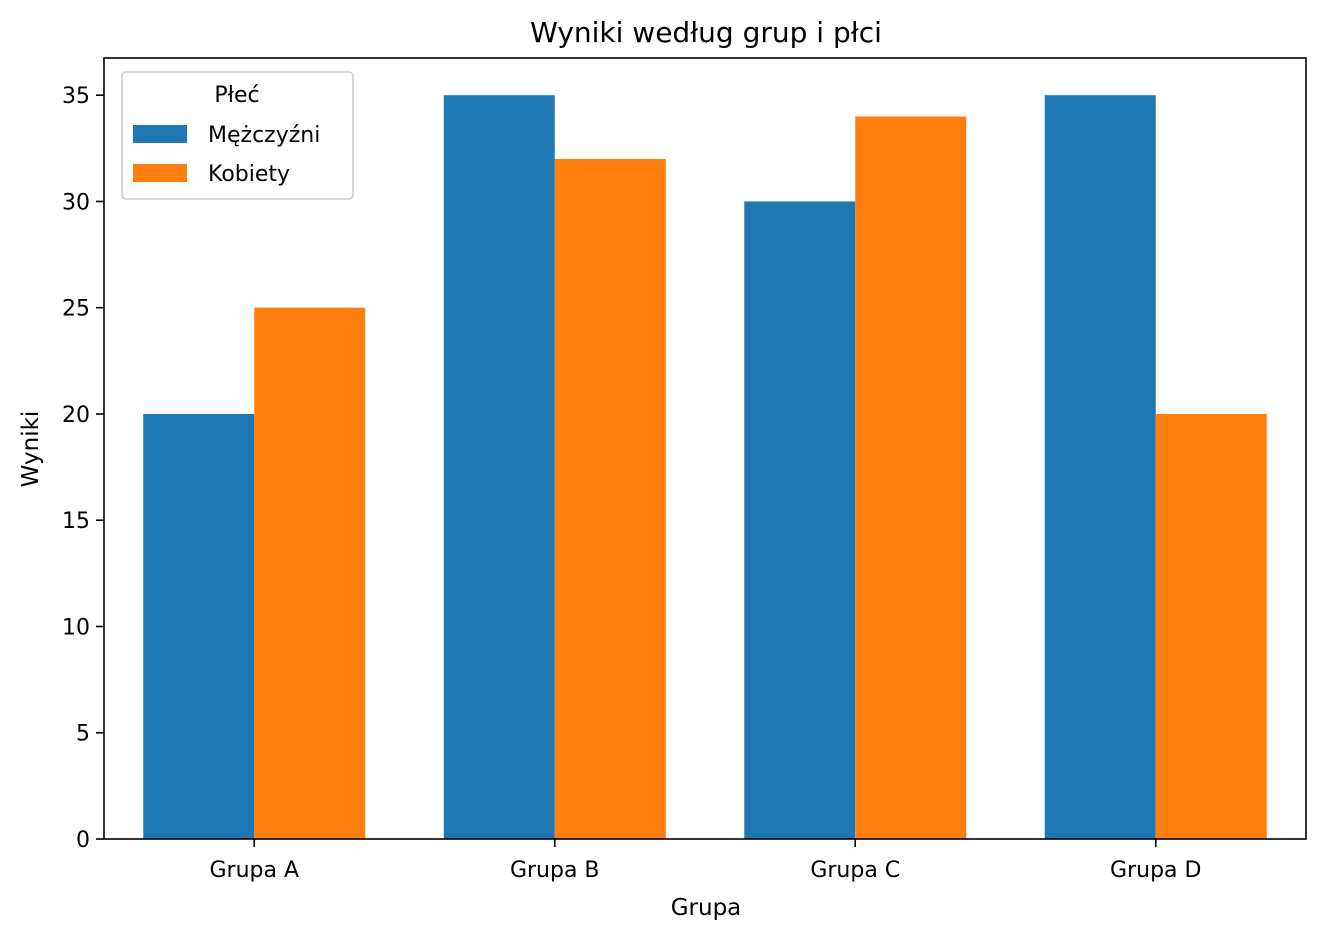  Describe the element at coordinates (76, 627) in the screenshot. I see `y-tick-label: 10` at that location.